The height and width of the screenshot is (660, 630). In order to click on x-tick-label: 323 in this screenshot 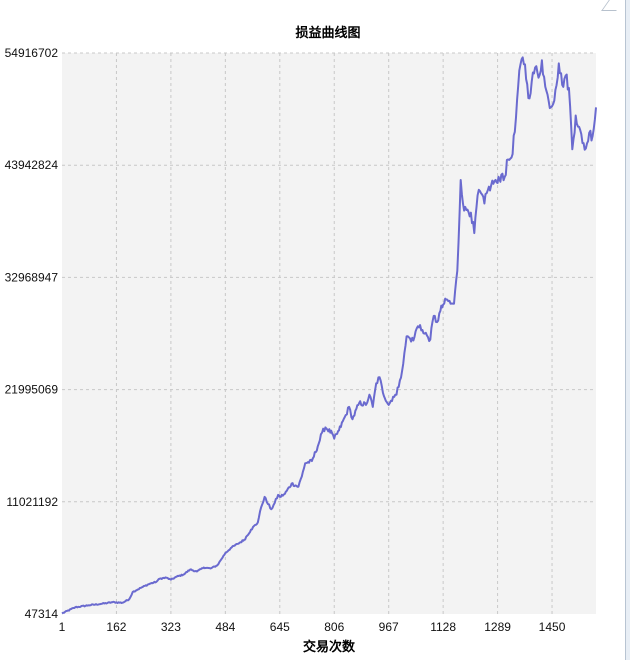, I will do `click(171, 627)`.